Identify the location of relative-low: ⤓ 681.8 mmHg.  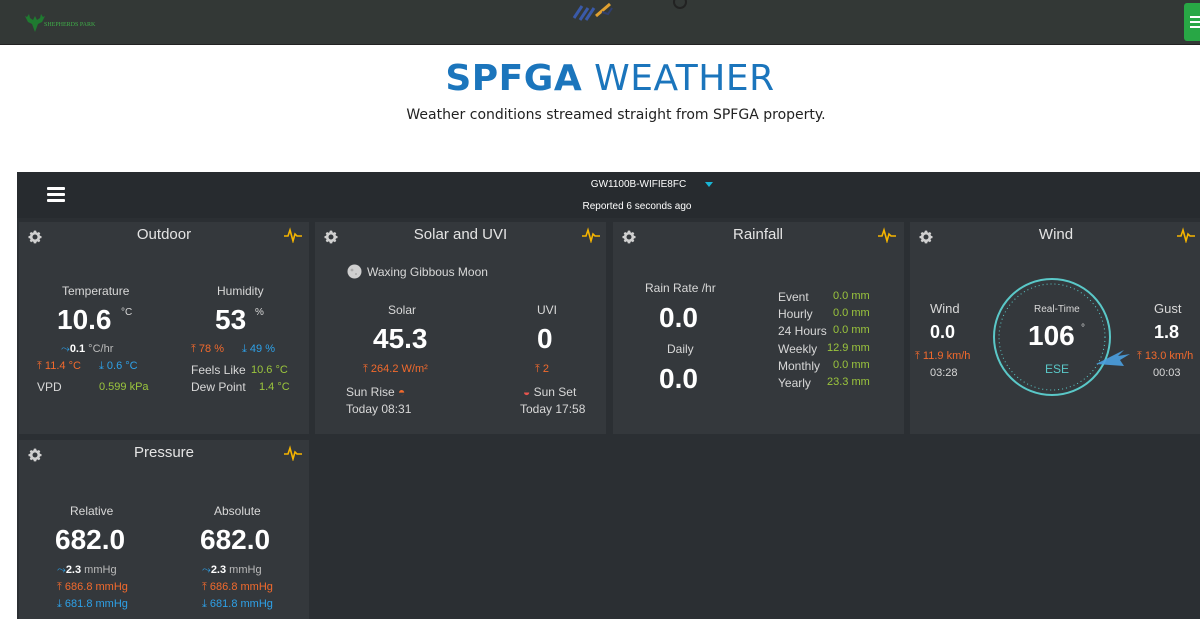
(92, 604).